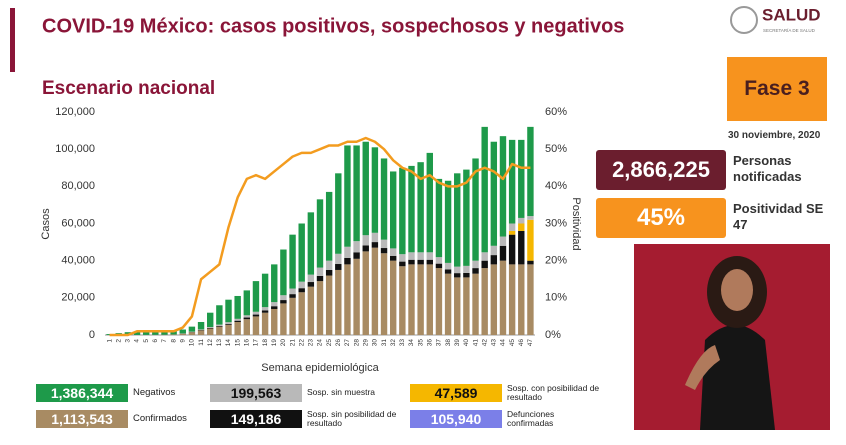 The height and width of the screenshot is (445, 846). I want to click on accent-bar, so click(12, 40).